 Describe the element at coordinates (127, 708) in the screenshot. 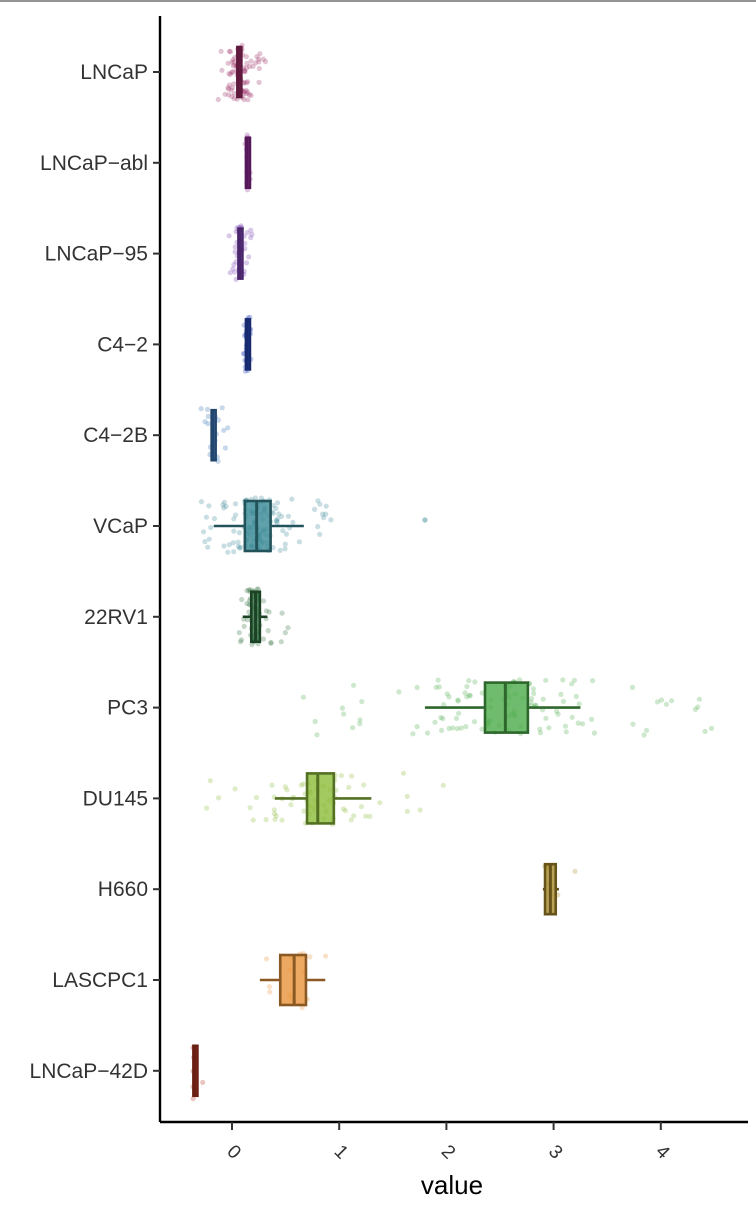

I see `y-tick-label-pc3: PC3` at that location.